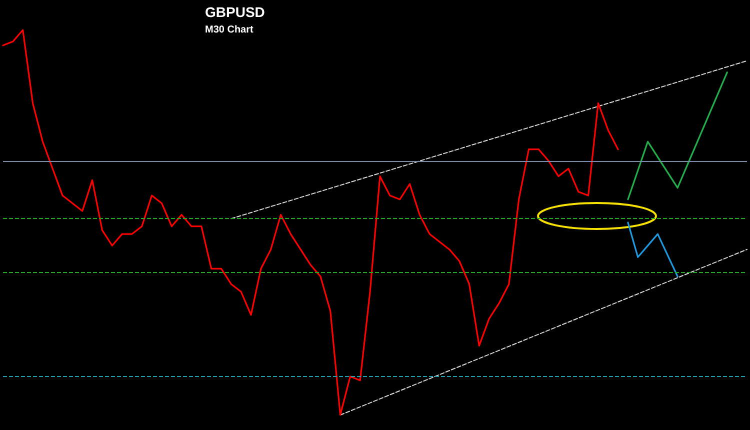 The image size is (750, 430). What do you see at coordinates (229, 30) in the screenshot?
I see `chart-subtitle: M30 Chart` at bounding box center [229, 30].